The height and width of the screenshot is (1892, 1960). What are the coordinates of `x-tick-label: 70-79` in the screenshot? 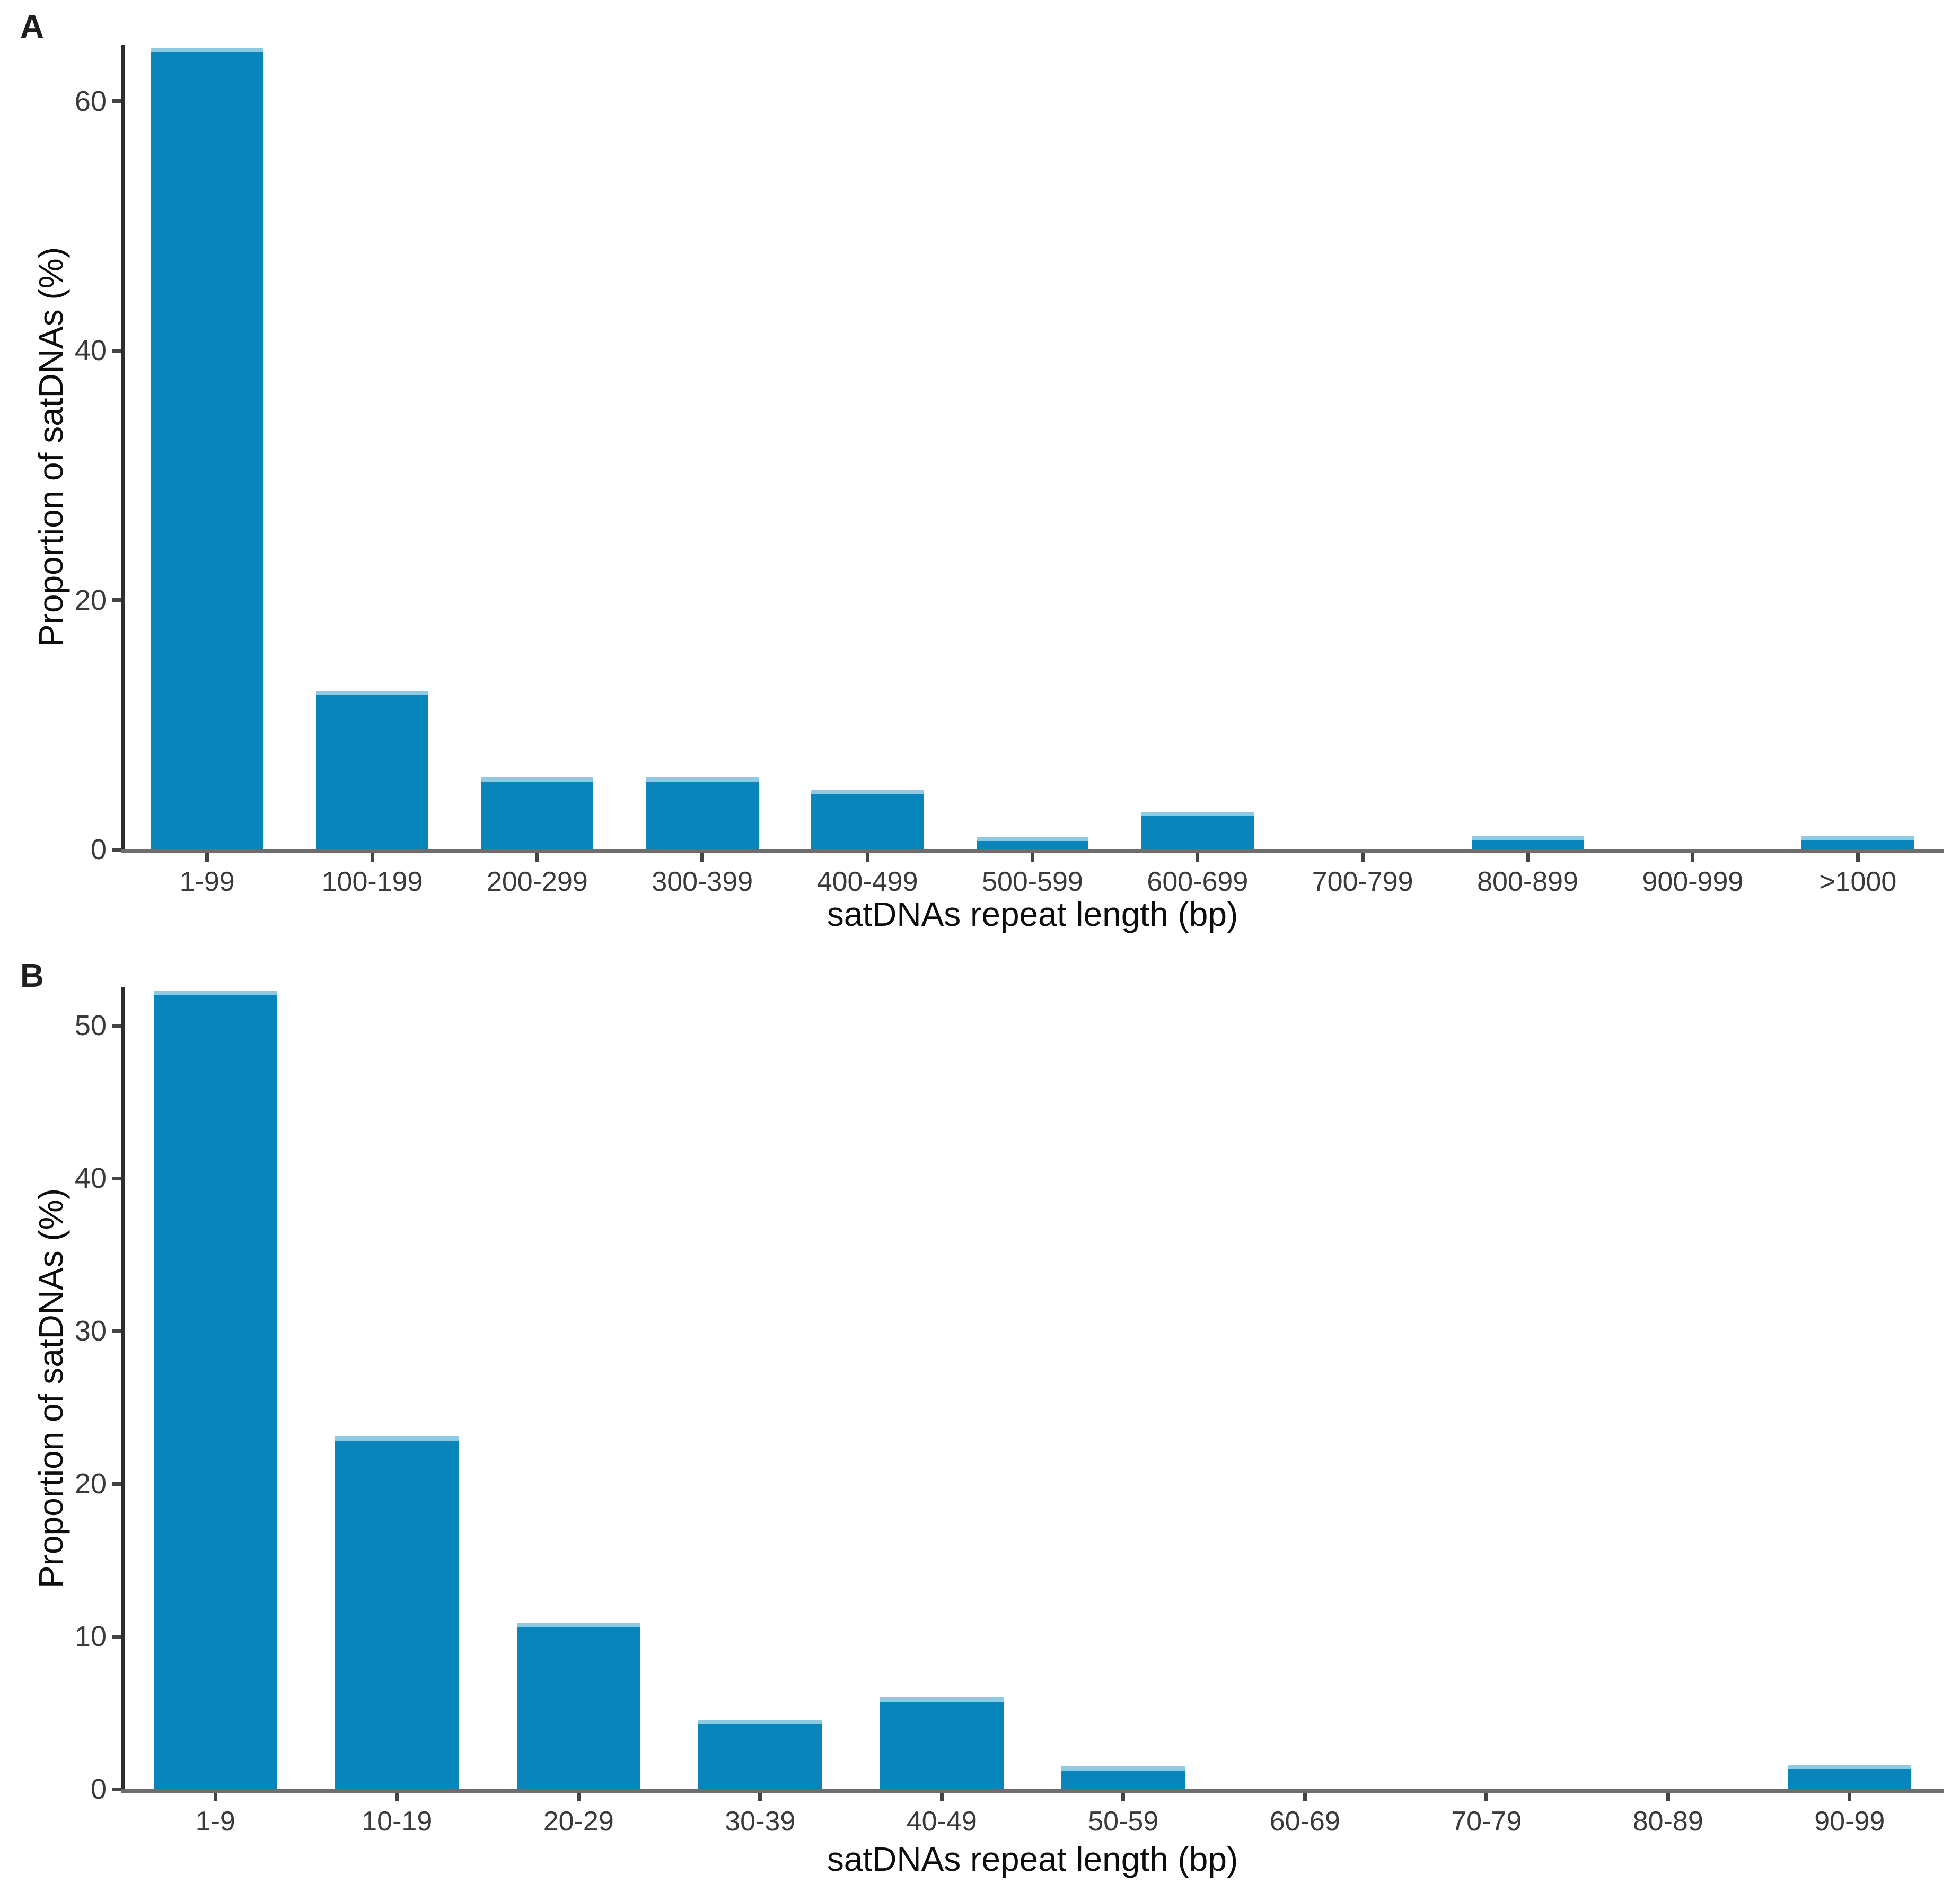 It's located at (1486, 1822).